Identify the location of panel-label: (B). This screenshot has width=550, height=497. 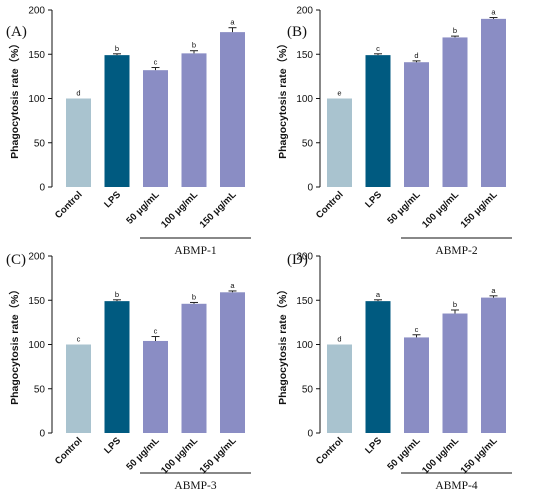
(297, 32).